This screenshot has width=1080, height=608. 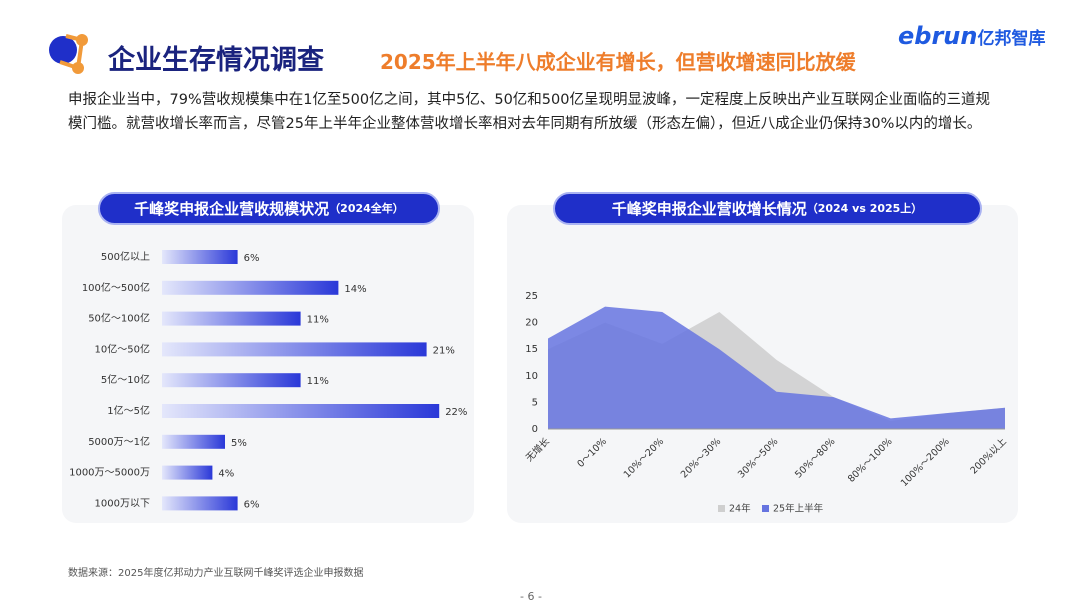 I want to click on y-tick-label: 500亿以上, so click(x=125, y=256).